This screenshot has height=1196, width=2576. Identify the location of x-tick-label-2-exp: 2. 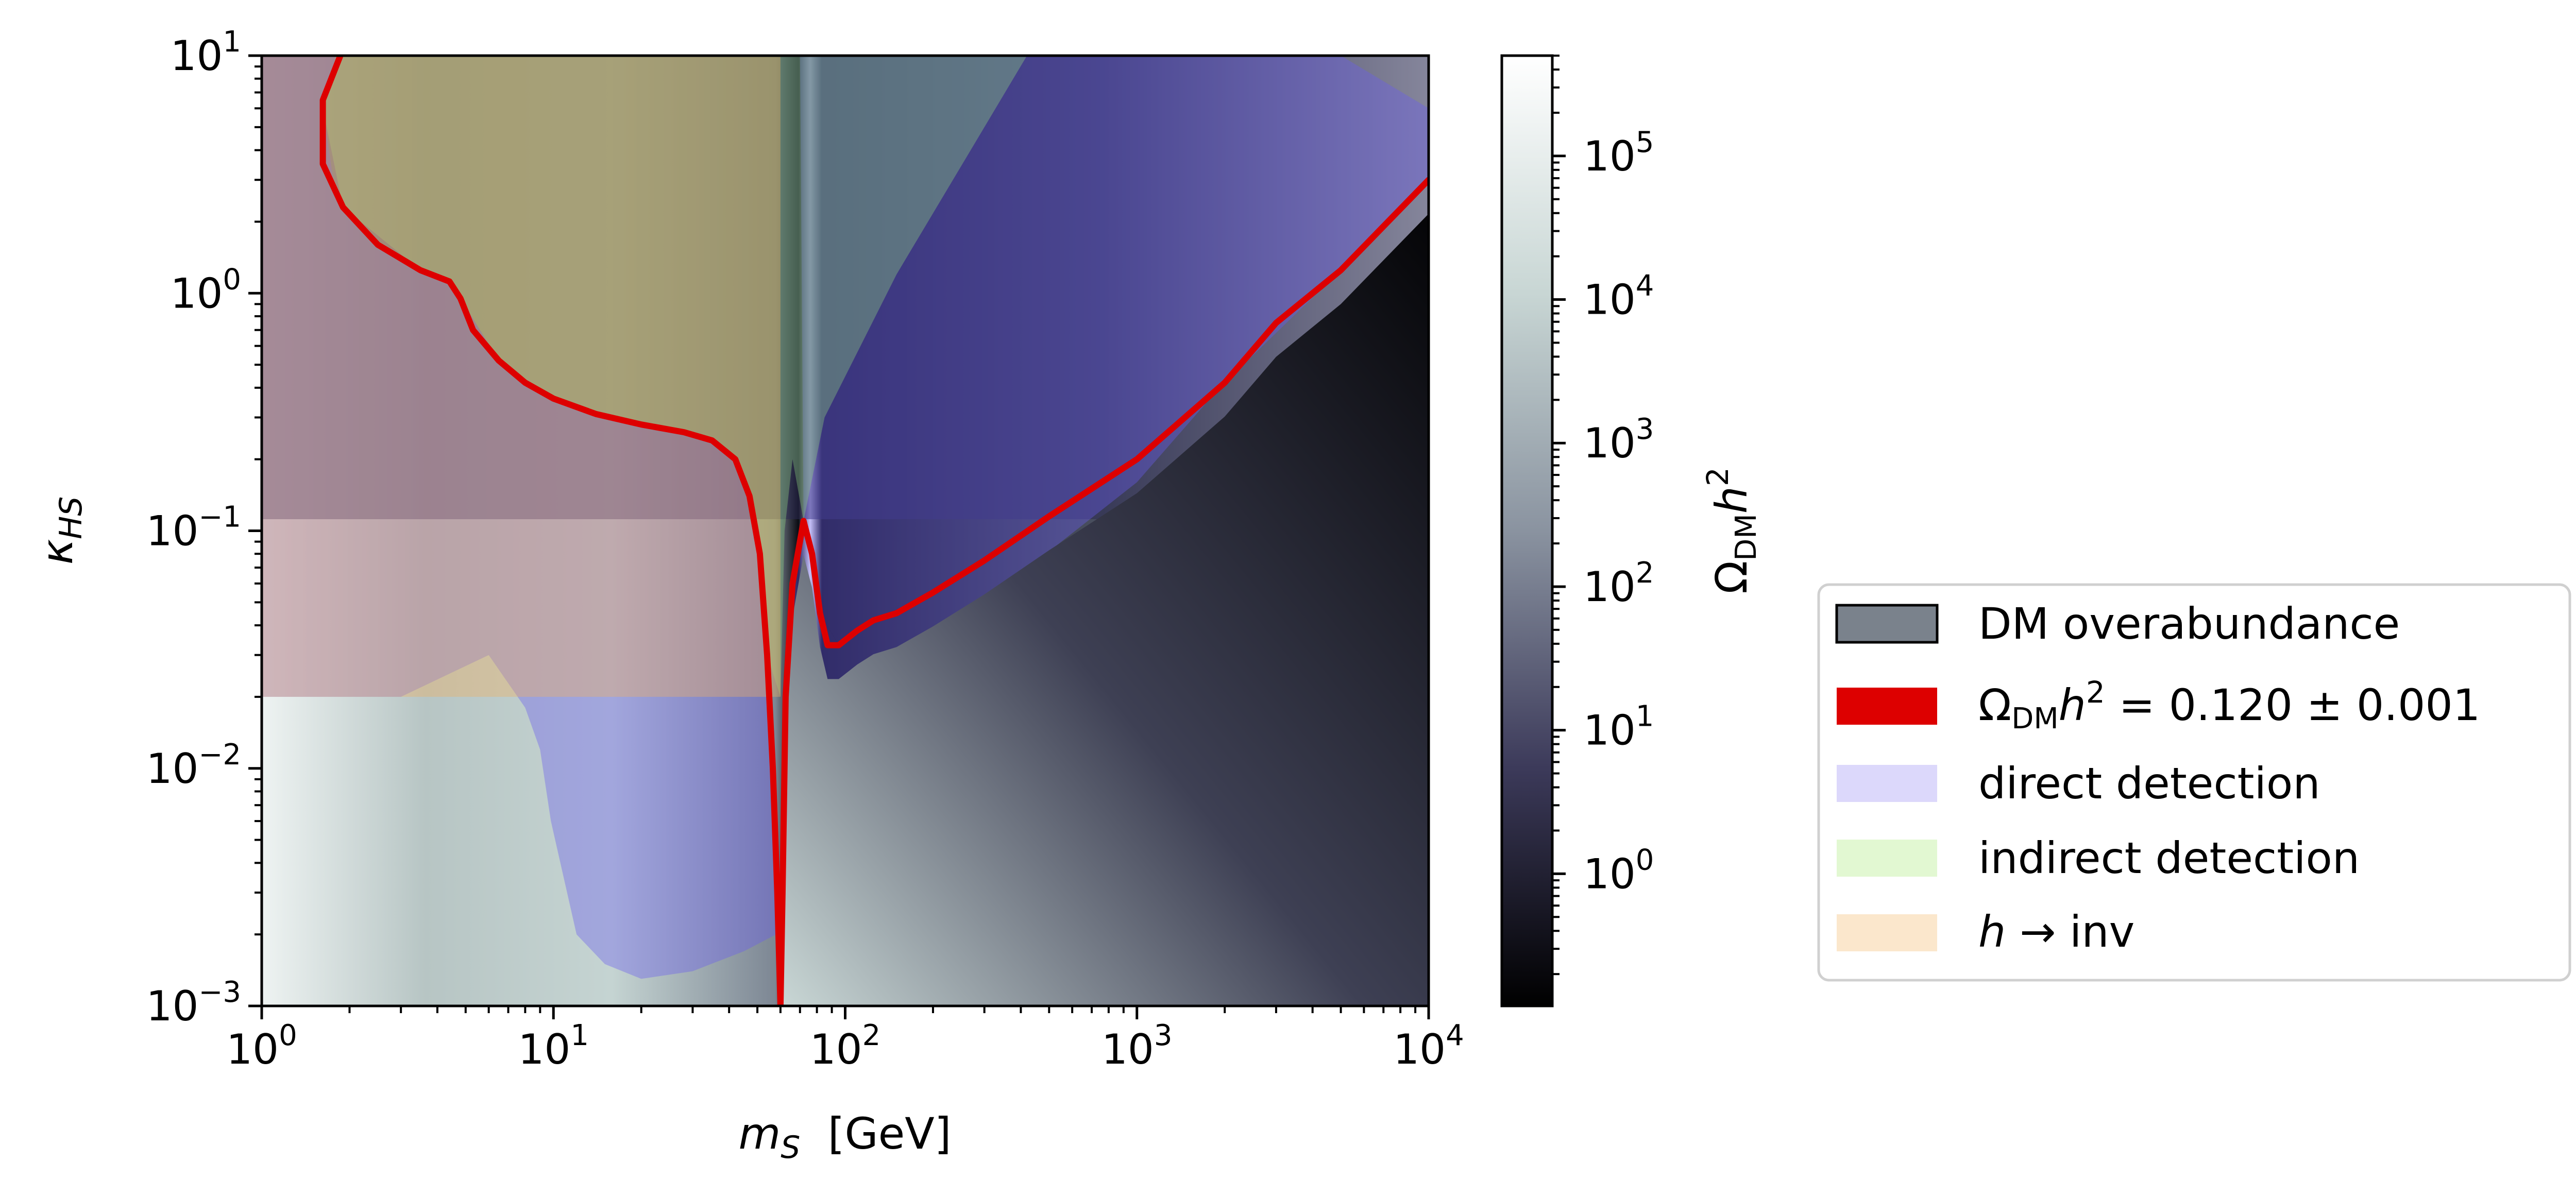
(871, 1035).